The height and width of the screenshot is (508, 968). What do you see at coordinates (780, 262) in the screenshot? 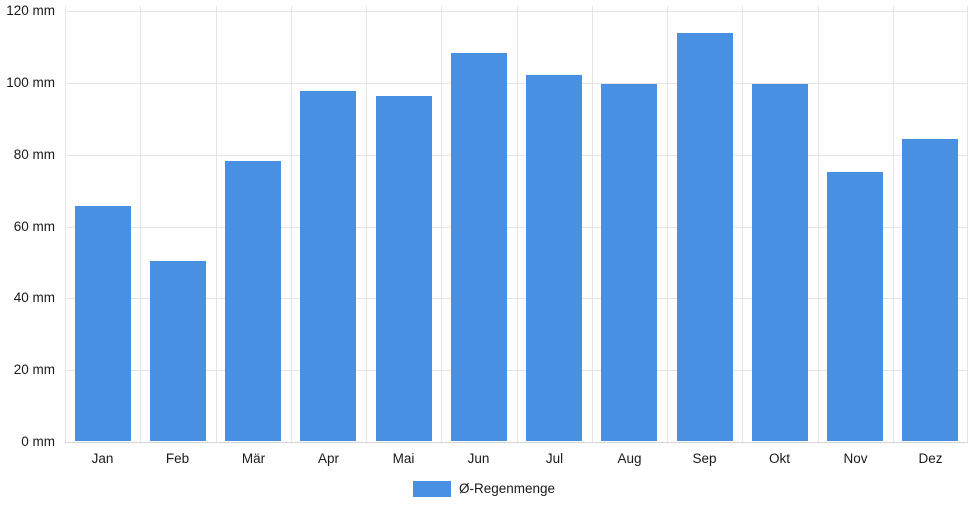
I see `bar-okt` at bounding box center [780, 262].